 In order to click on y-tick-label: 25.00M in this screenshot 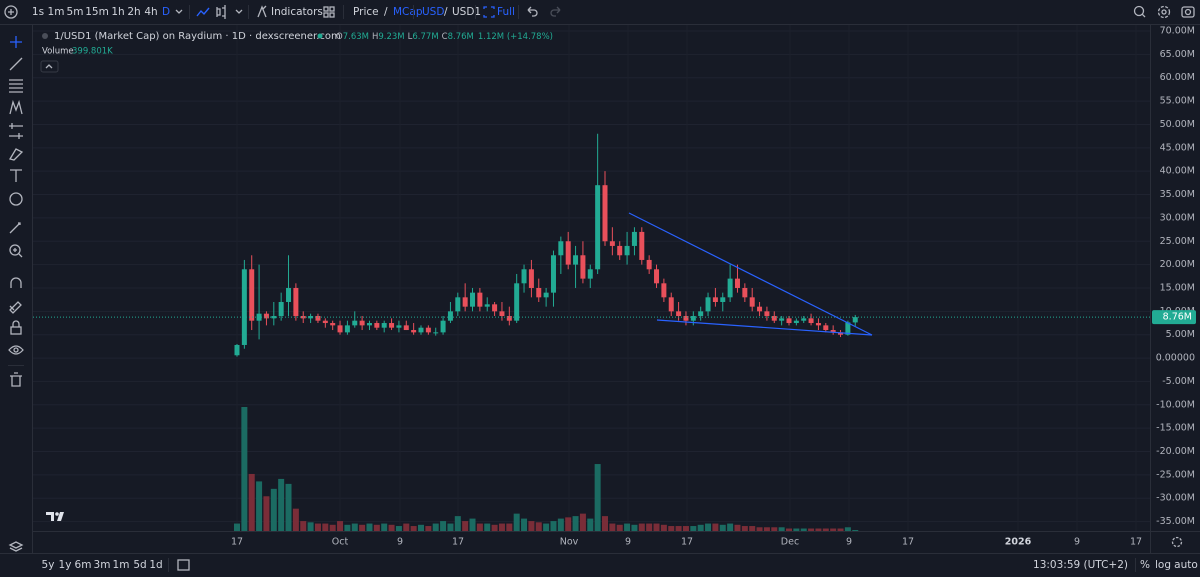, I will do `click(1177, 241)`.